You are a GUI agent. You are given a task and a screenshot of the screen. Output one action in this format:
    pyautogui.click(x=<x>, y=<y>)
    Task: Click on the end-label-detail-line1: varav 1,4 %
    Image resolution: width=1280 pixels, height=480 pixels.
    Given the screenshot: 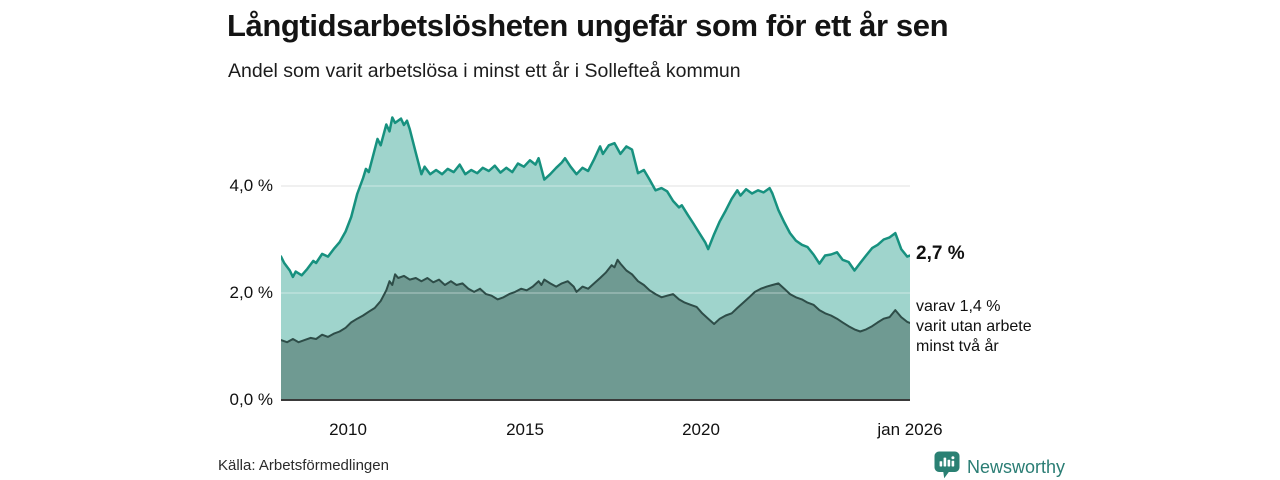 What is the action you would take?
    pyautogui.click(x=958, y=306)
    